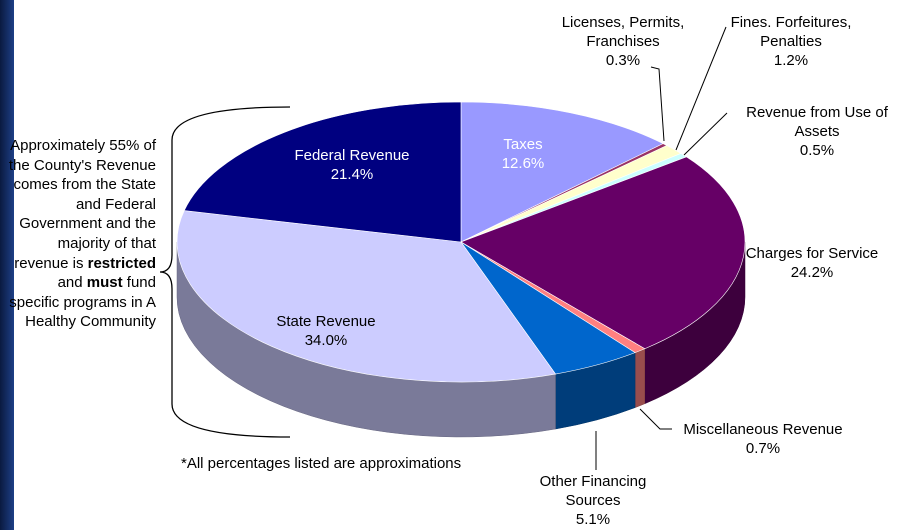  I want to click on category-label: State Revenue, so click(326, 321).